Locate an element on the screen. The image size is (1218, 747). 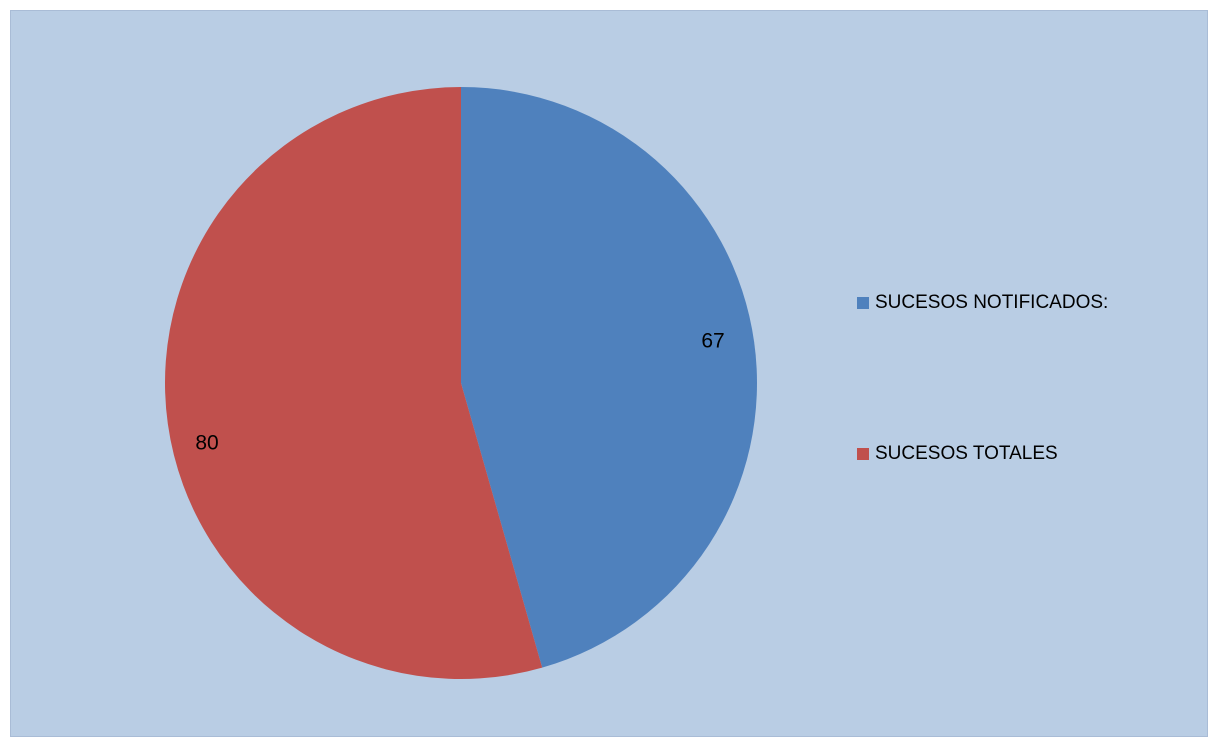
legend-label: SUCESOS TOTALES is located at coordinates (966, 453).